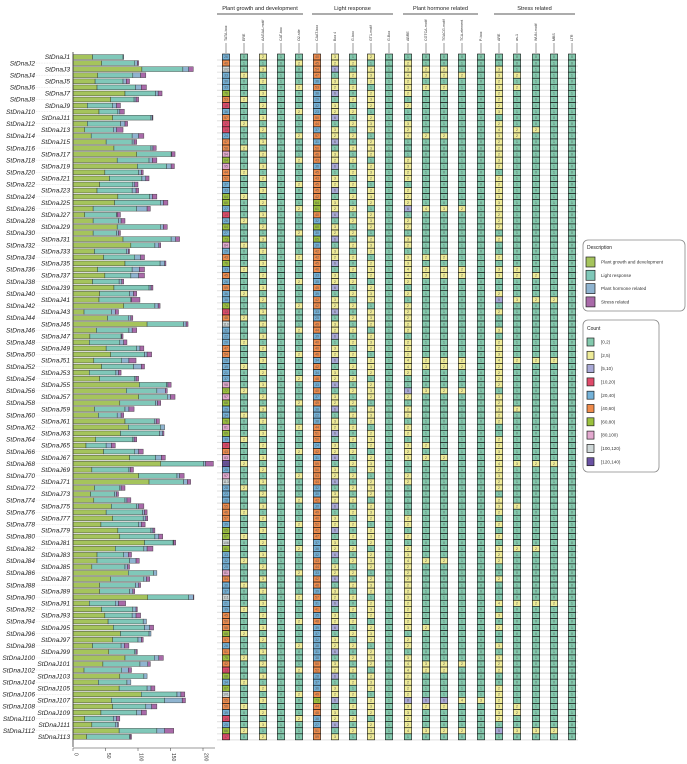 The image size is (687, 764). I want to click on gene-label: StDnaJ71, so click(55, 482).